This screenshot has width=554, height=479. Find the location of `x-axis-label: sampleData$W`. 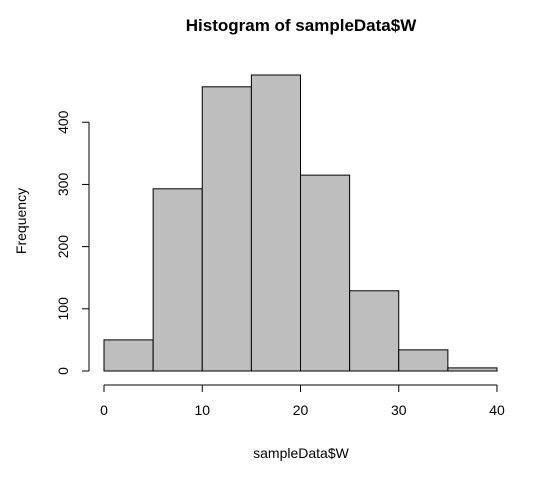

x-axis-label: sampleData$W is located at coordinates (301, 453).